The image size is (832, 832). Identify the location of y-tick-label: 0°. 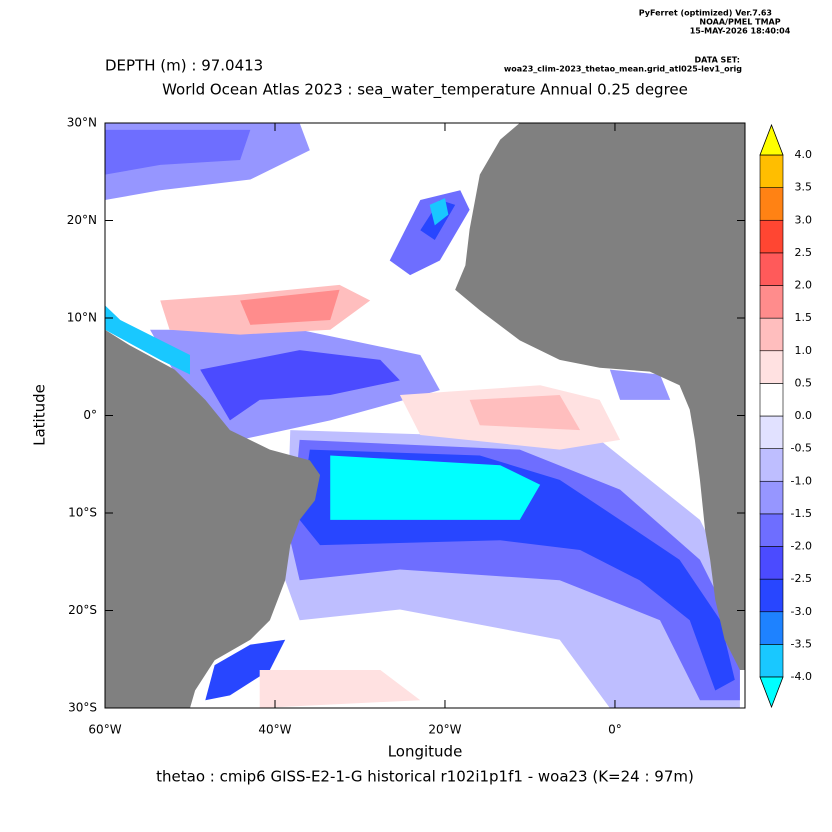
(90, 415).